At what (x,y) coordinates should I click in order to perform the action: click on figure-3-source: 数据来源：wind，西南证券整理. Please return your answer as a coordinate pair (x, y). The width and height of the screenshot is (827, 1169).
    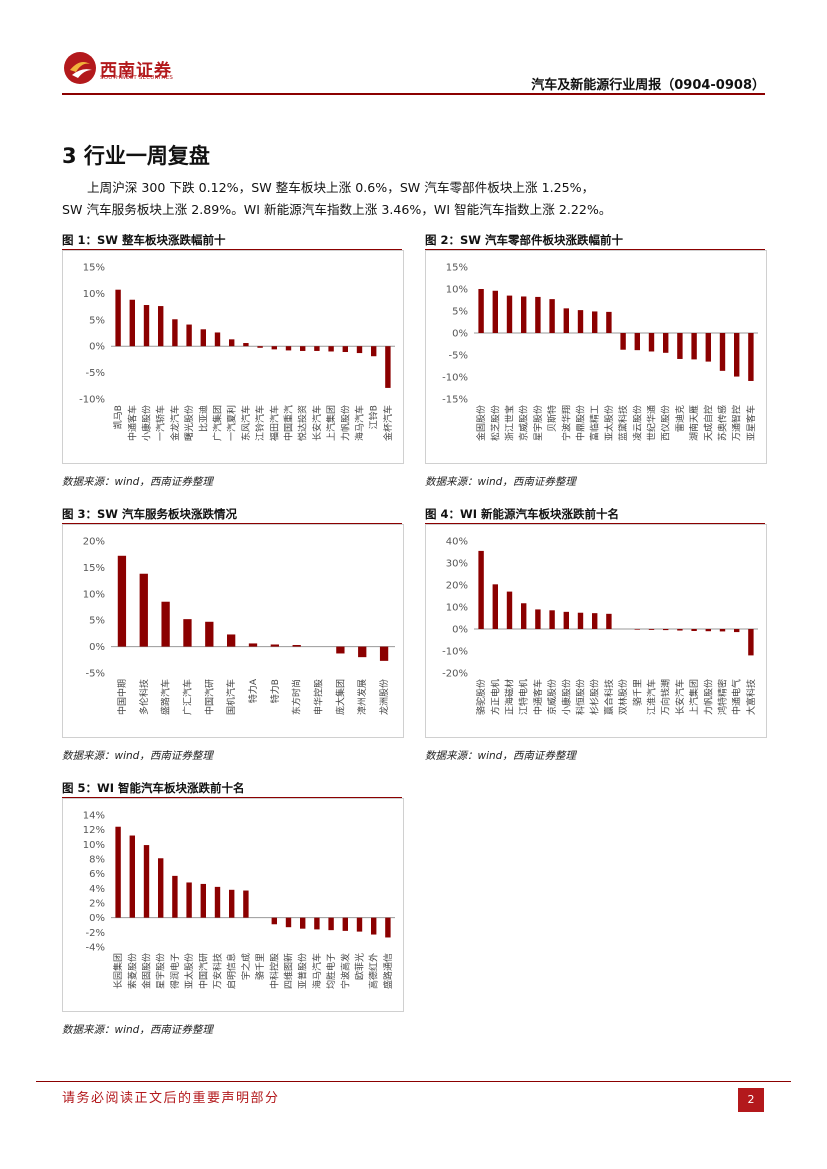
    Looking at the image, I should click on (137, 756).